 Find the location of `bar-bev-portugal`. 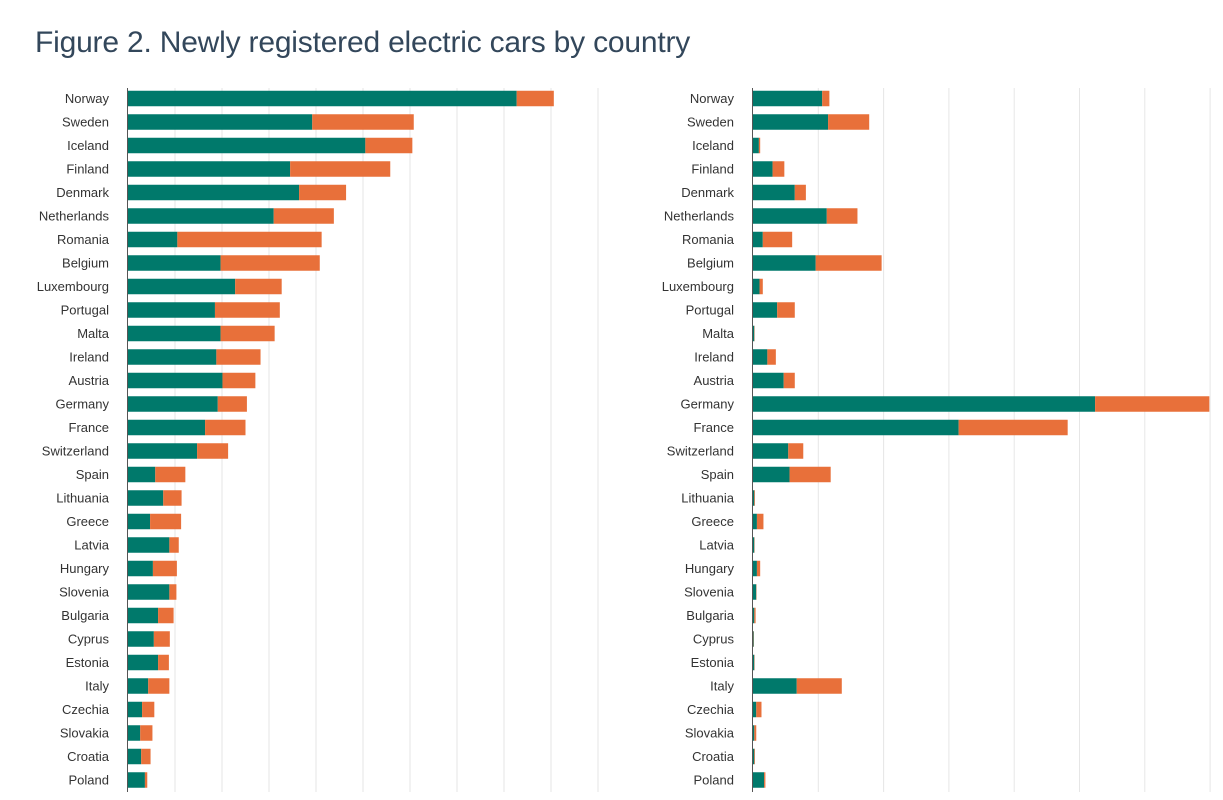

bar-bev-portugal is located at coordinates (765, 310).